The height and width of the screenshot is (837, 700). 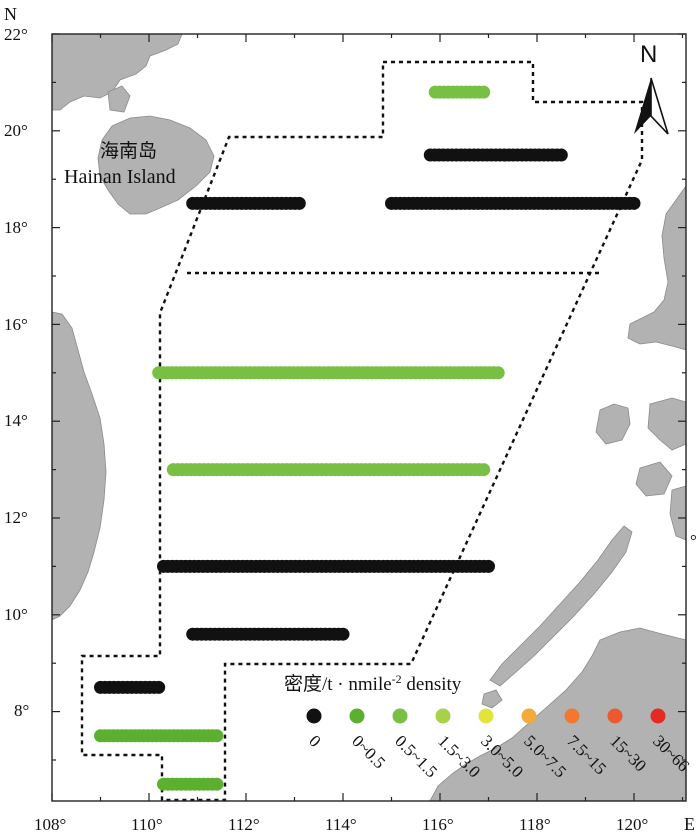 What do you see at coordinates (667, 424) in the screenshot?
I see `visayas-islands` at bounding box center [667, 424].